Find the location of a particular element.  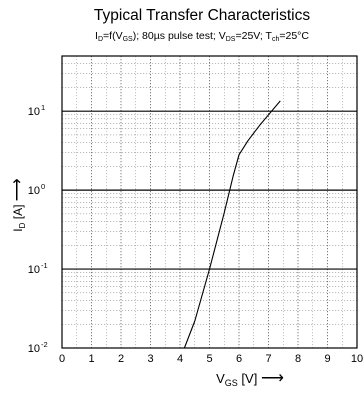

x-tick-label: 1 is located at coordinates (91, 359).